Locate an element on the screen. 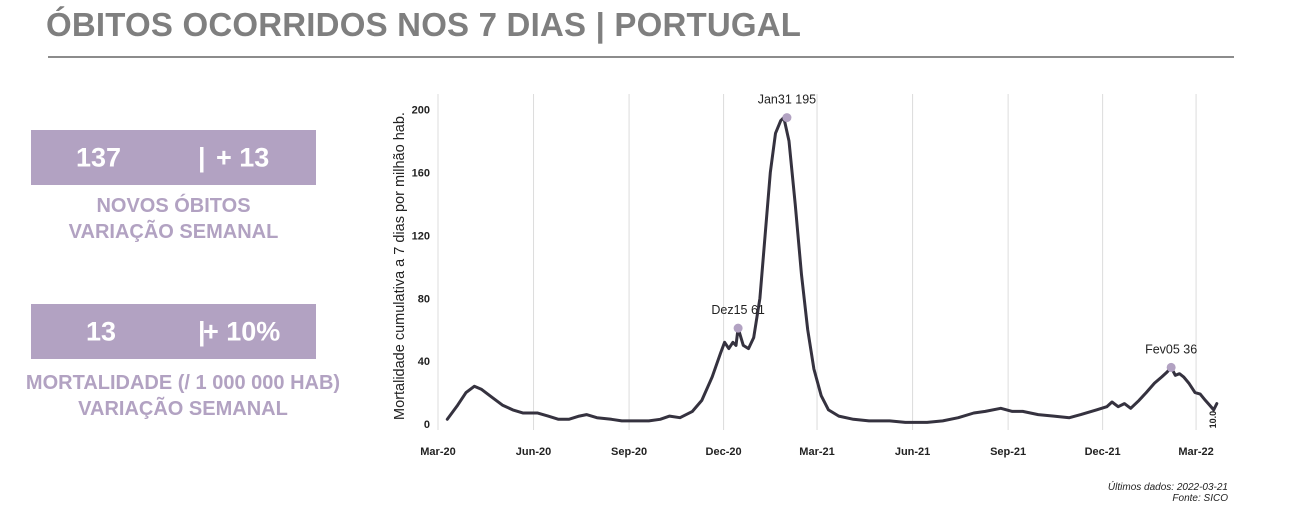 This screenshot has height=509, width=1294. new-deaths-change: + 13 is located at coordinates (243, 157).